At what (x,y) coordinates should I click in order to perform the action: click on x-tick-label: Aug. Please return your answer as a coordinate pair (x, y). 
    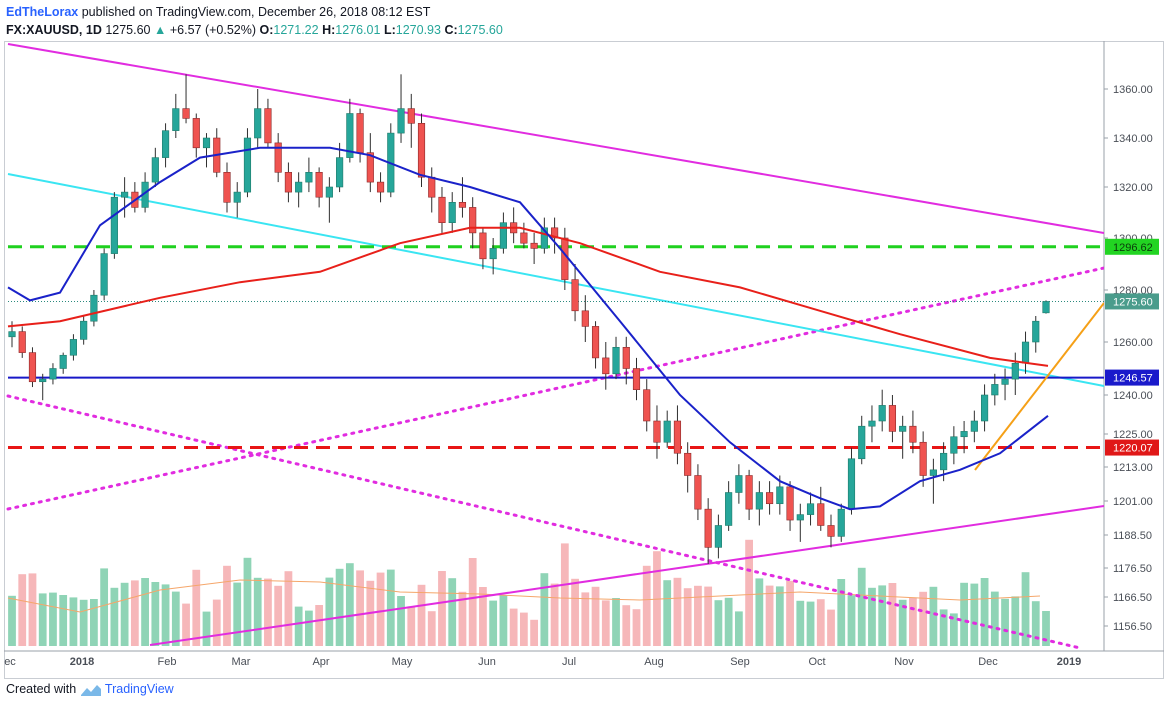
    Looking at the image, I should click on (654, 662).